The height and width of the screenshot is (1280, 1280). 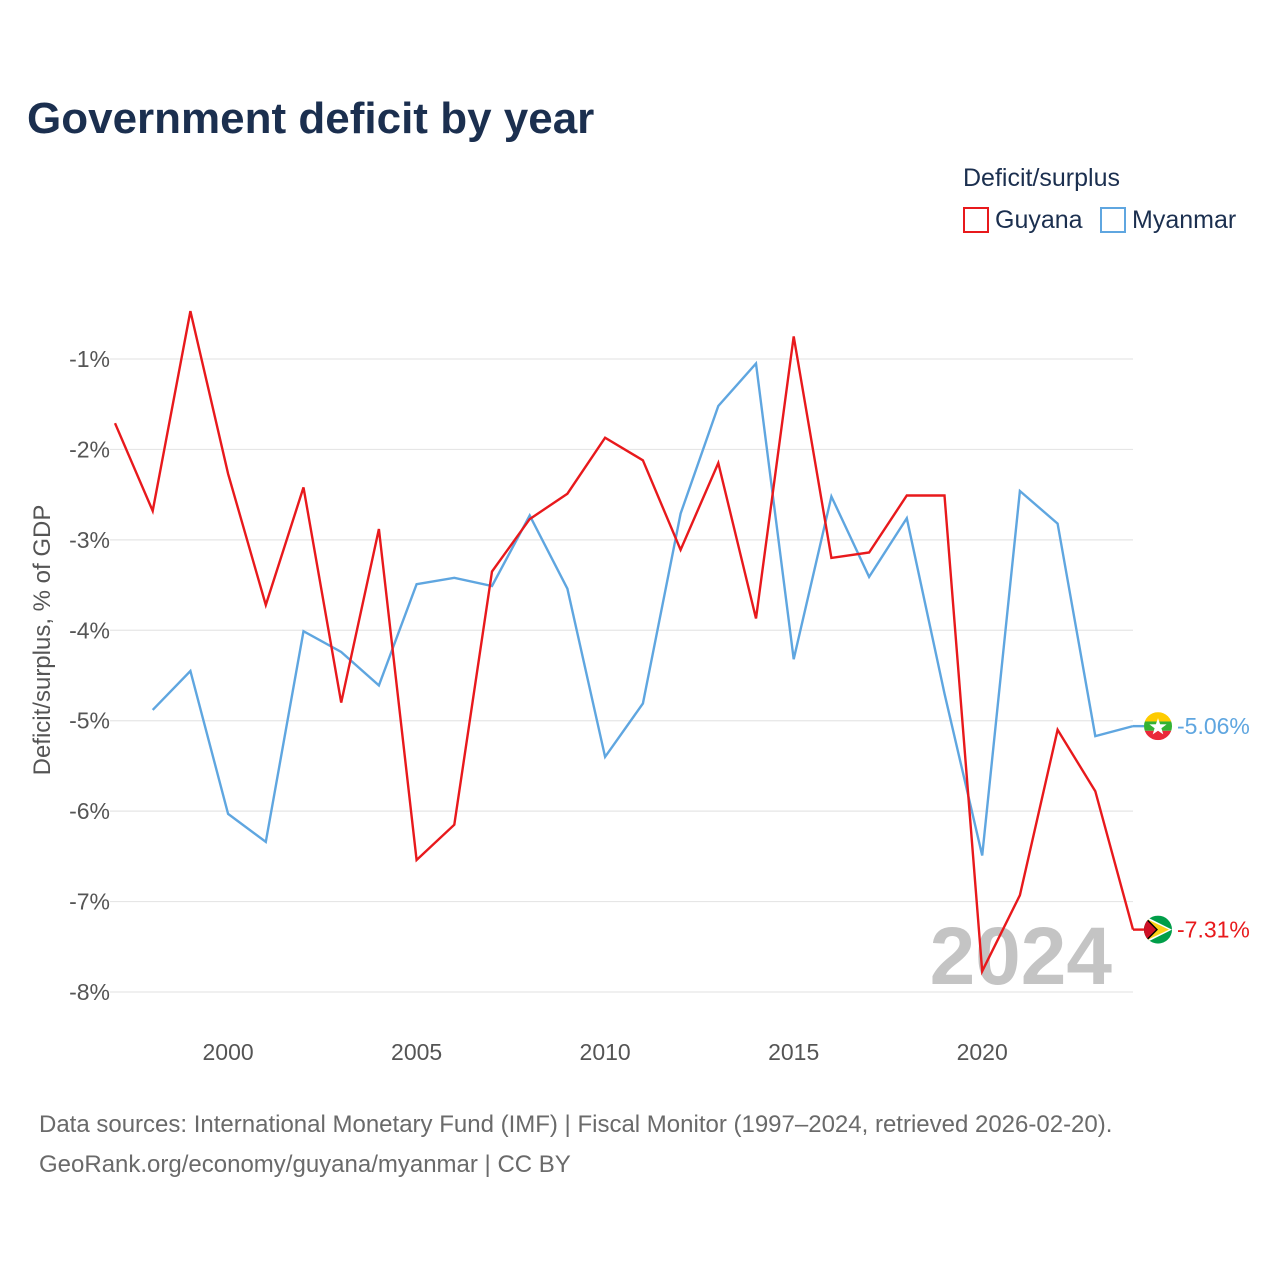 I want to click on x-tick-label: 2000, so click(x=228, y=1052).